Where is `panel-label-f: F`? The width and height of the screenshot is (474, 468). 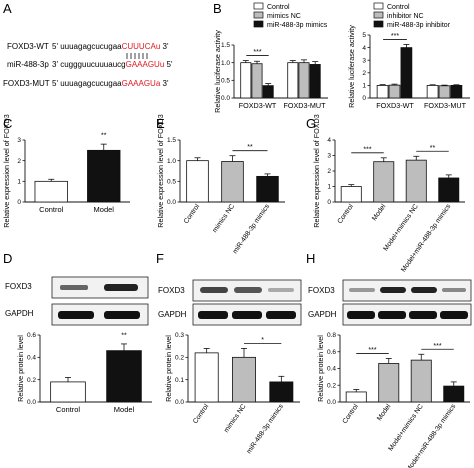 panel-label-f: F is located at coordinates (160, 258).